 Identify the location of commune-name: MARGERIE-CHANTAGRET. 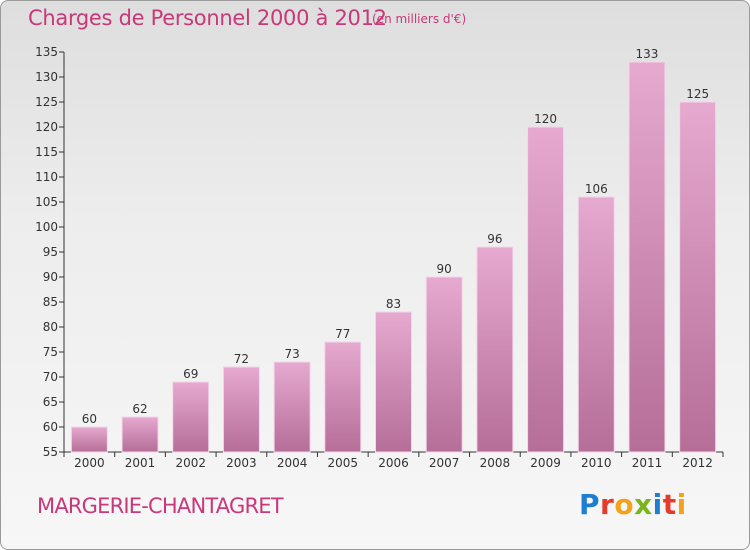
(160, 506).